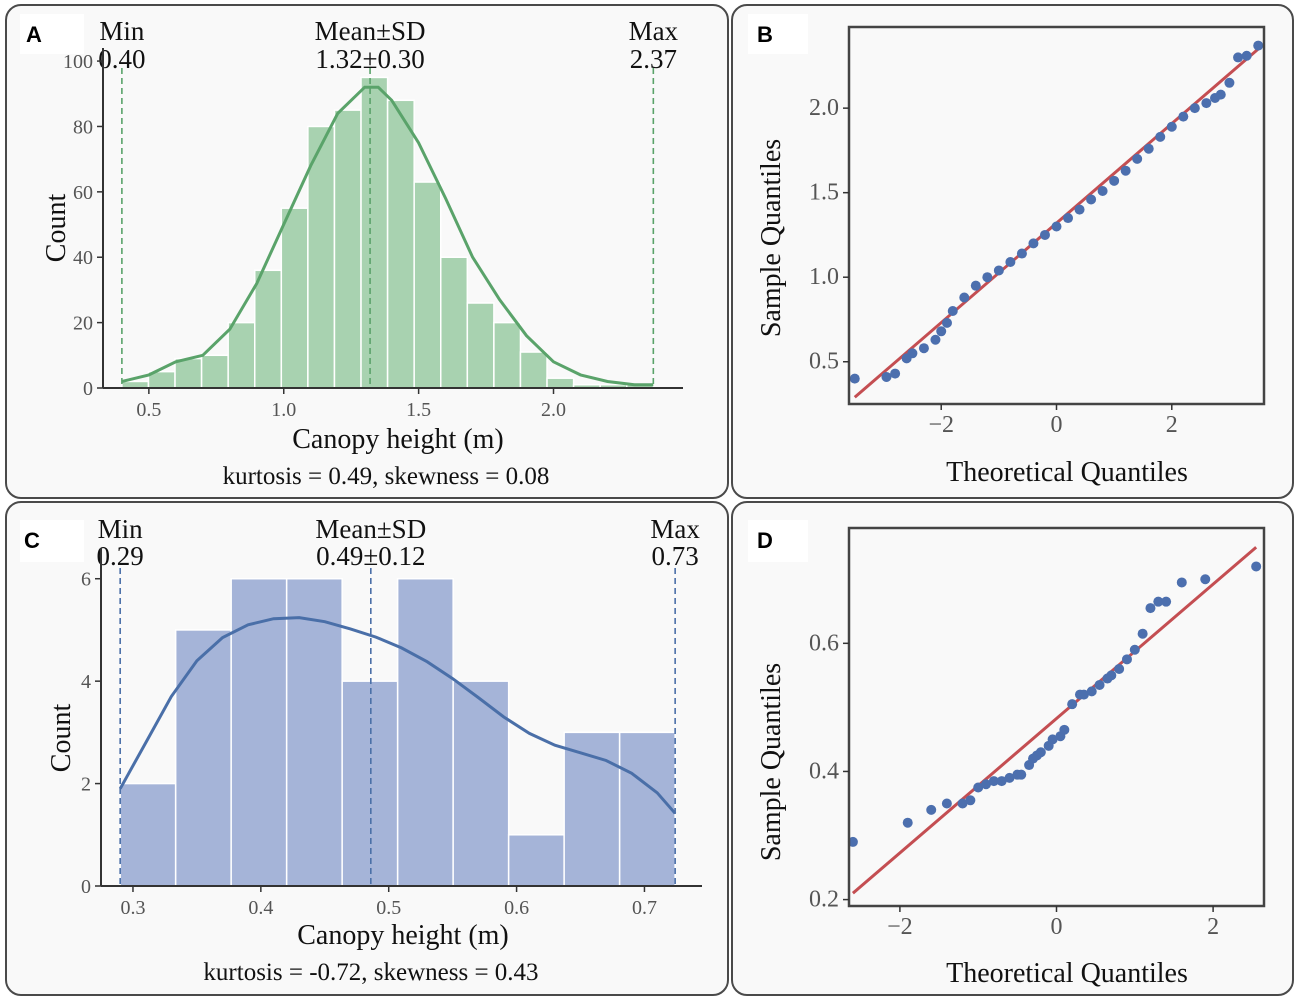  Describe the element at coordinates (403, 935) in the screenshot. I see `chart-c-xlabel: Canopy height (m)` at that location.